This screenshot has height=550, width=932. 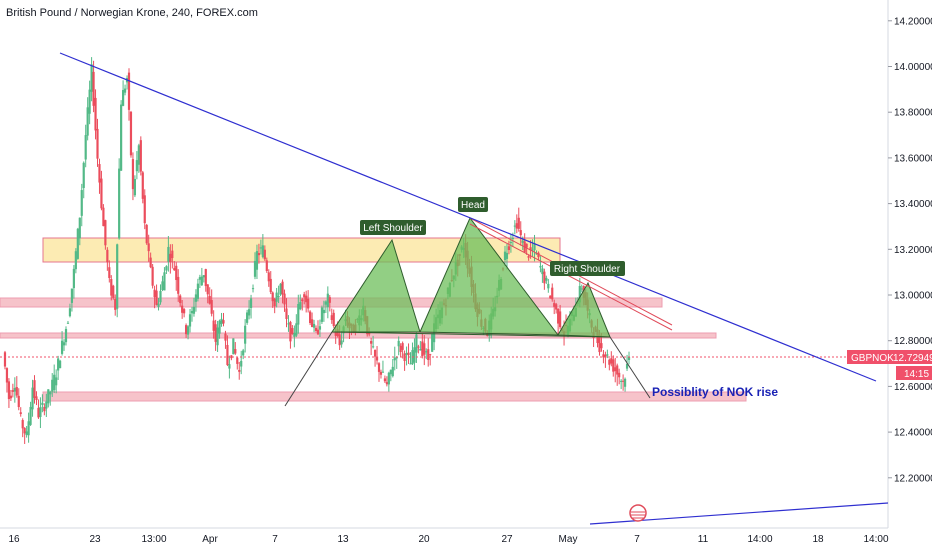 What do you see at coordinates (587, 268) in the screenshot?
I see `label-right-shoulder: Right Shoulder` at bounding box center [587, 268].